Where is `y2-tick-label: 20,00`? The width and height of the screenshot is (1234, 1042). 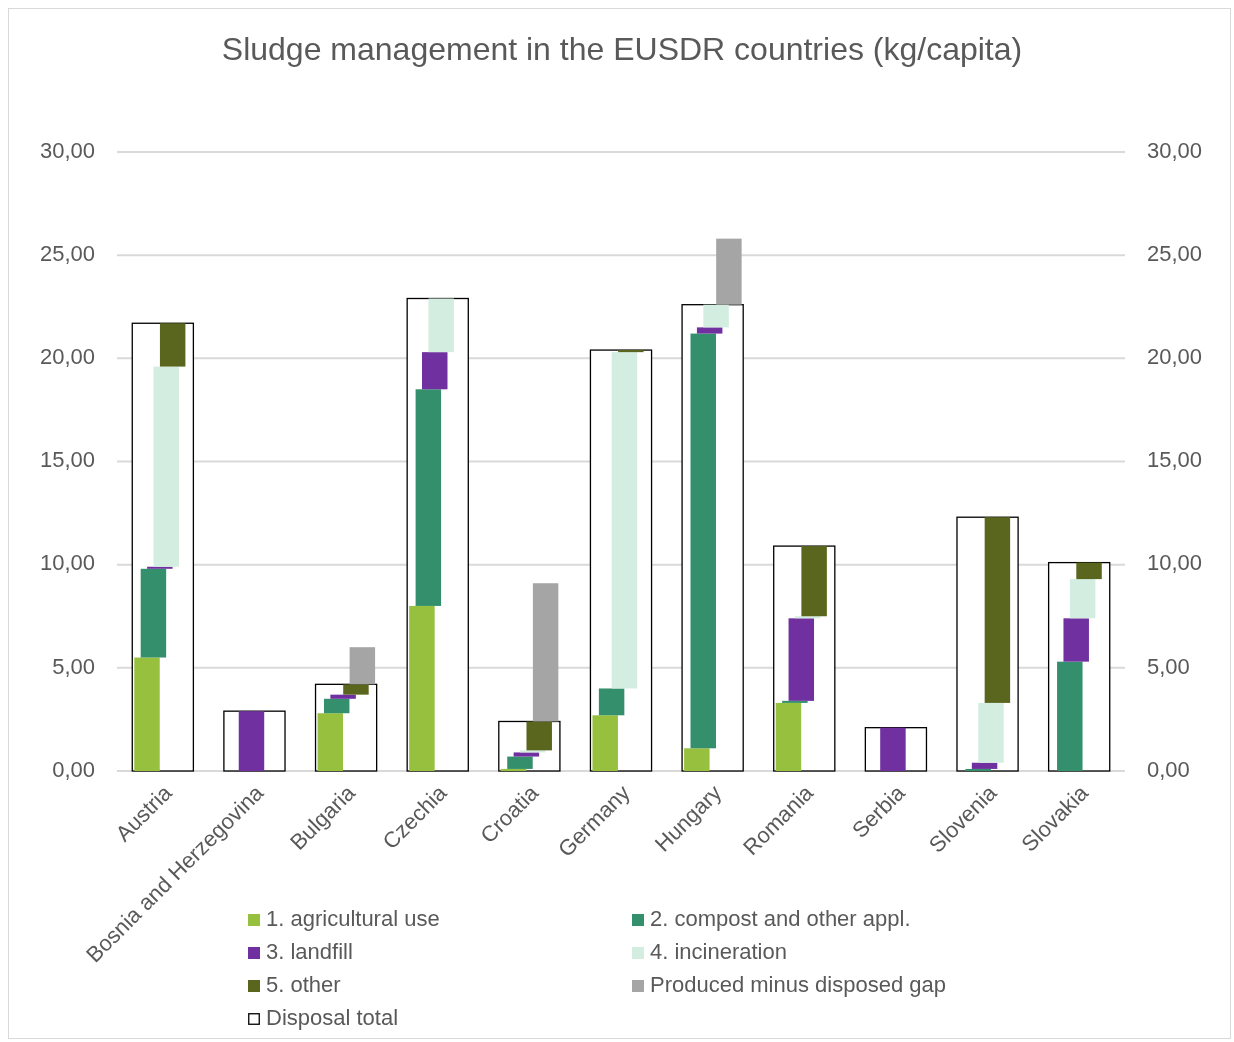 y2-tick-label: 20,00 is located at coordinates (1175, 357).